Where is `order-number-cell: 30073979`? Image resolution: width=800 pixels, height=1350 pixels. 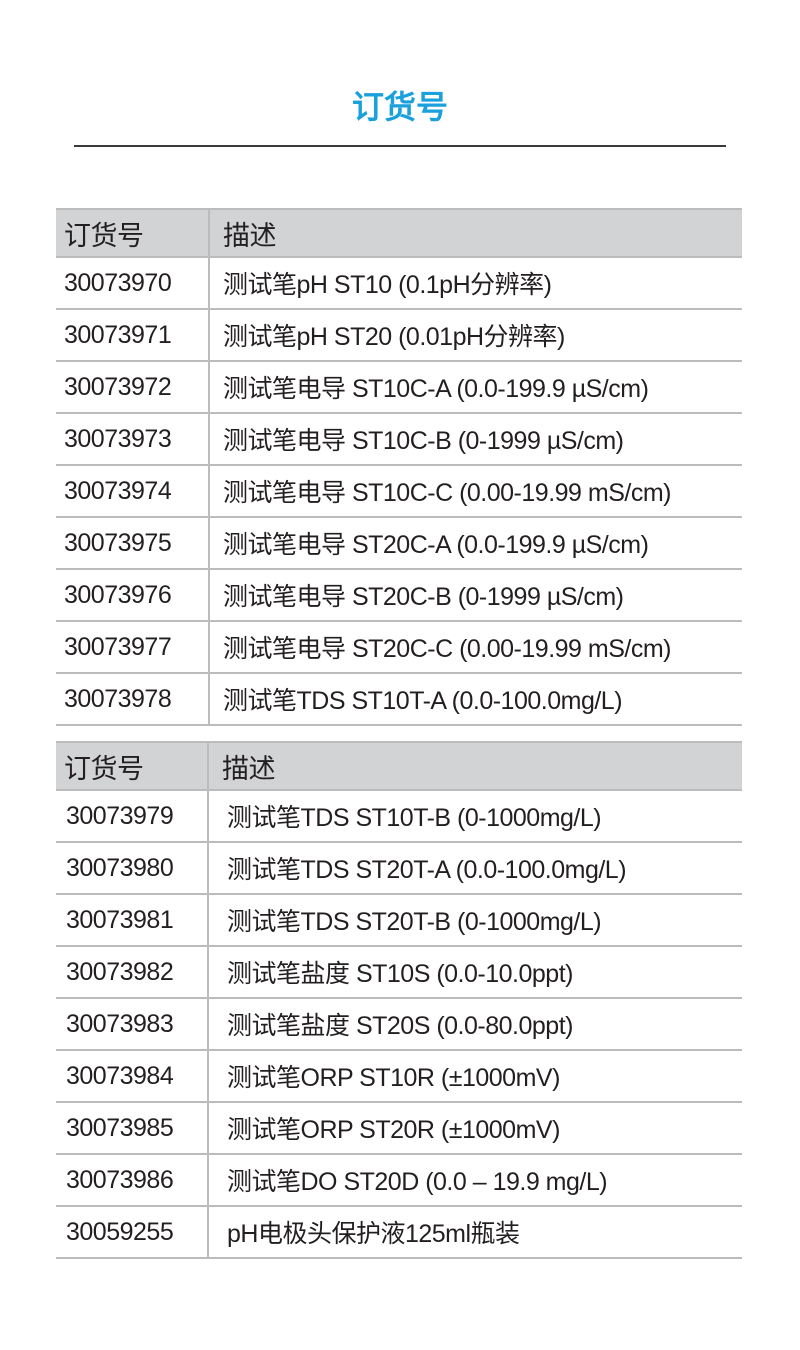 order-number-cell: 30073979 is located at coordinates (132, 816).